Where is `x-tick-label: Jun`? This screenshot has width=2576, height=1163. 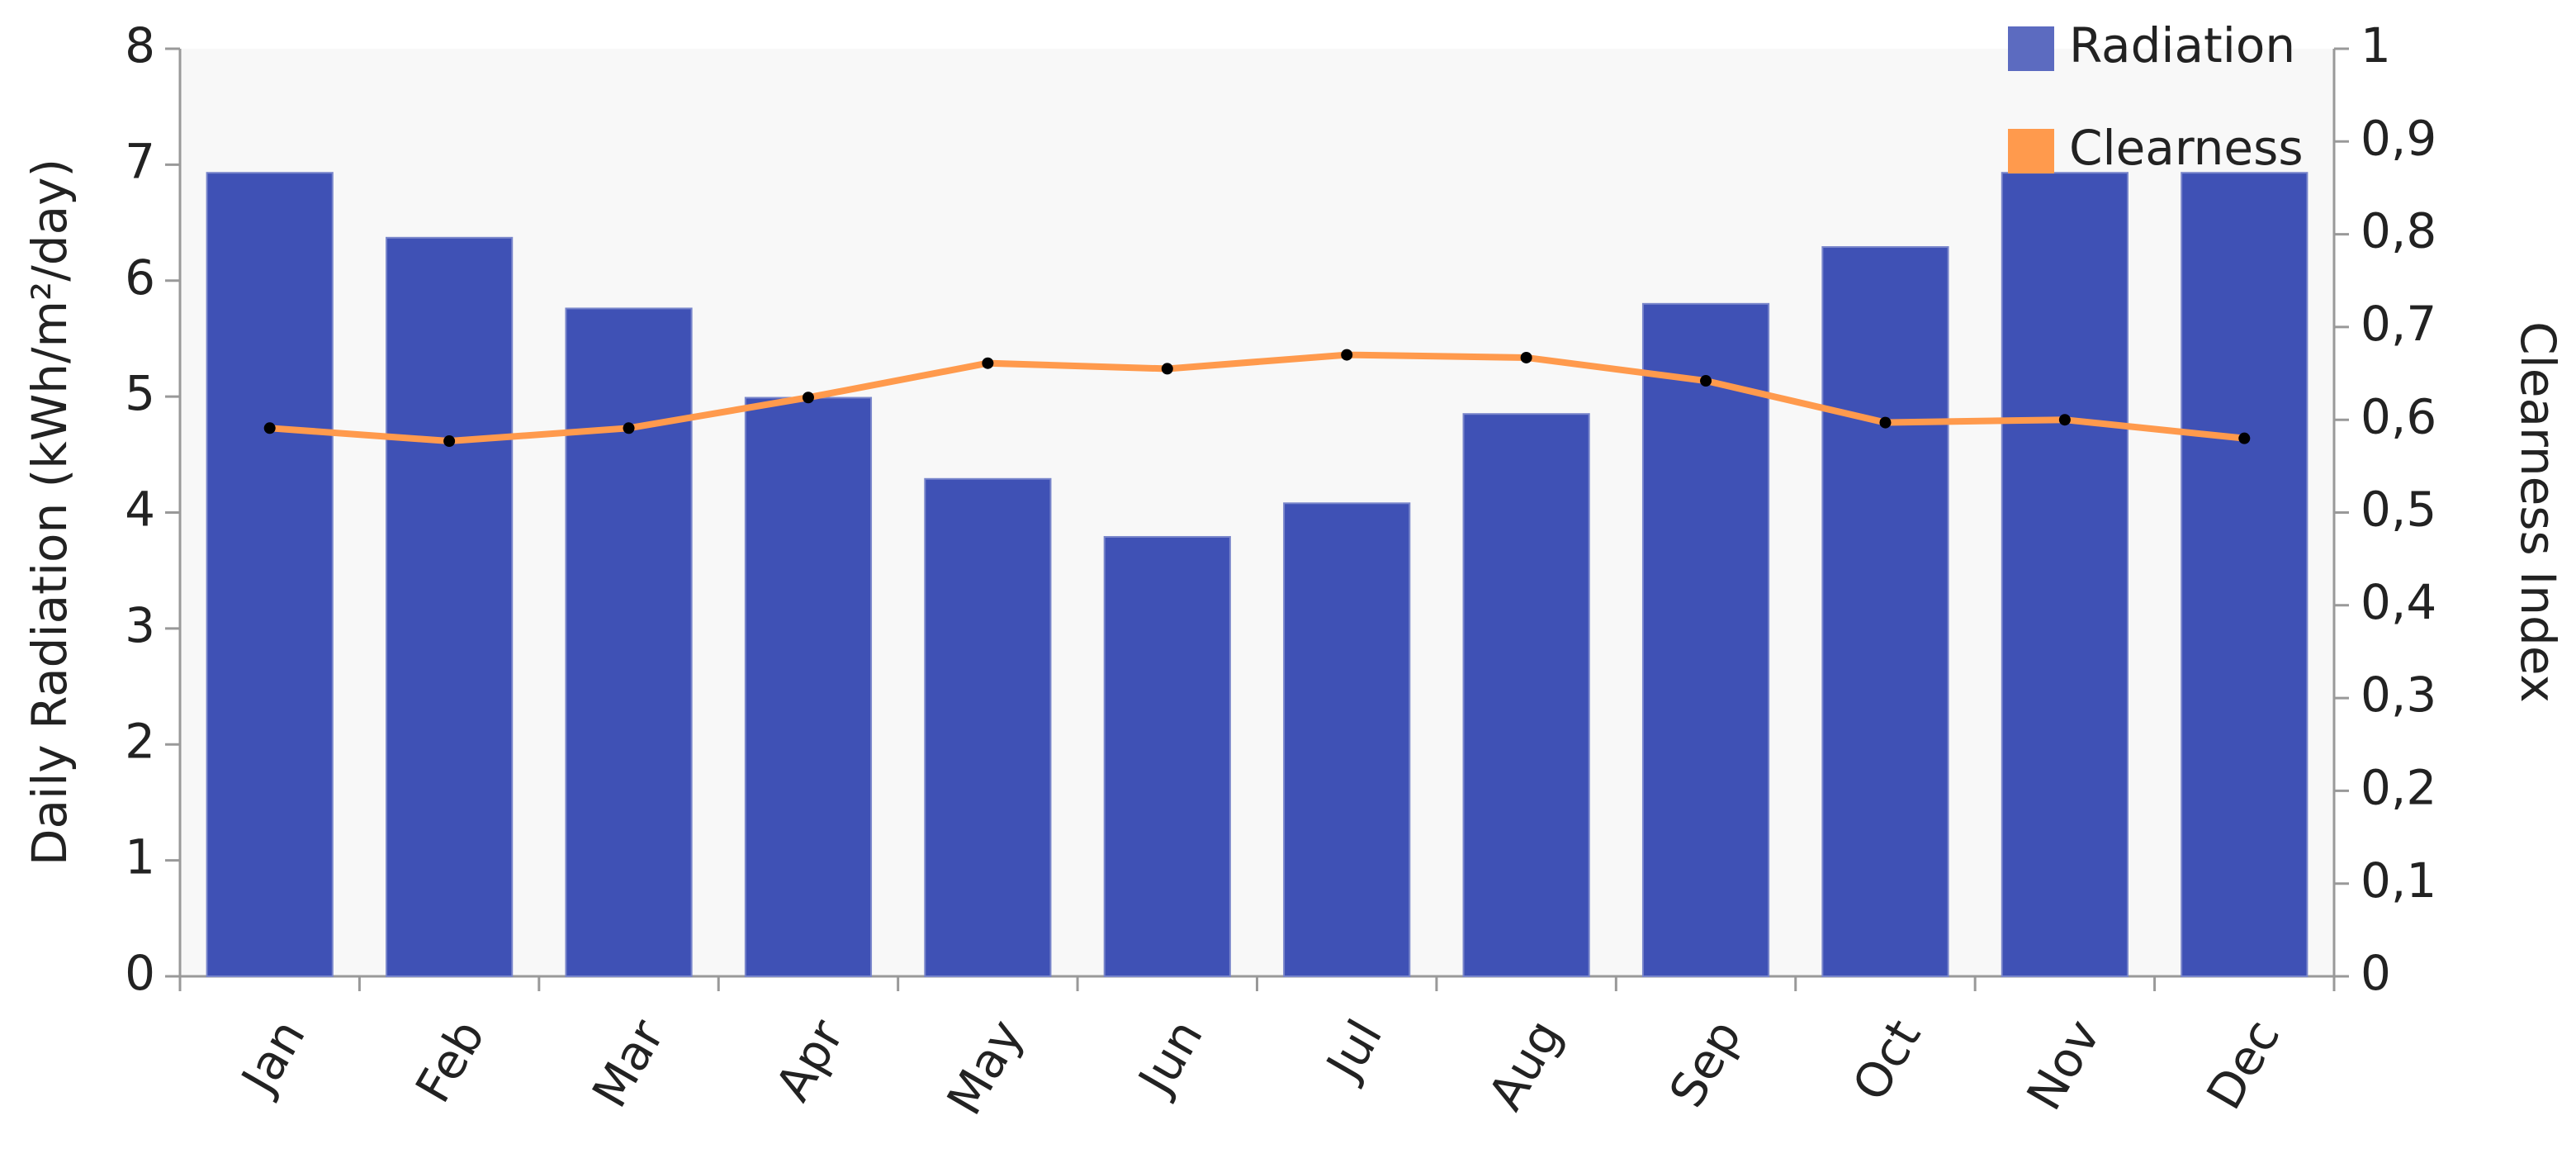
x-tick-label: Jun is located at coordinates (1170, 1057).